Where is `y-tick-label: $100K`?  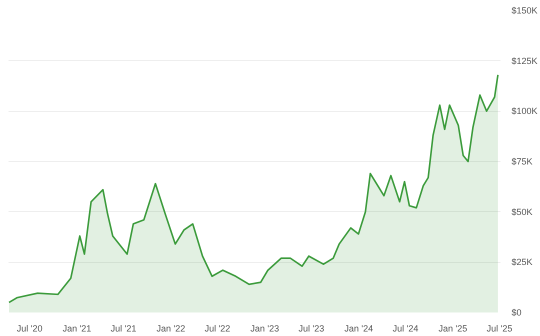 y-tick-label: $100K is located at coordinates (525, 111).